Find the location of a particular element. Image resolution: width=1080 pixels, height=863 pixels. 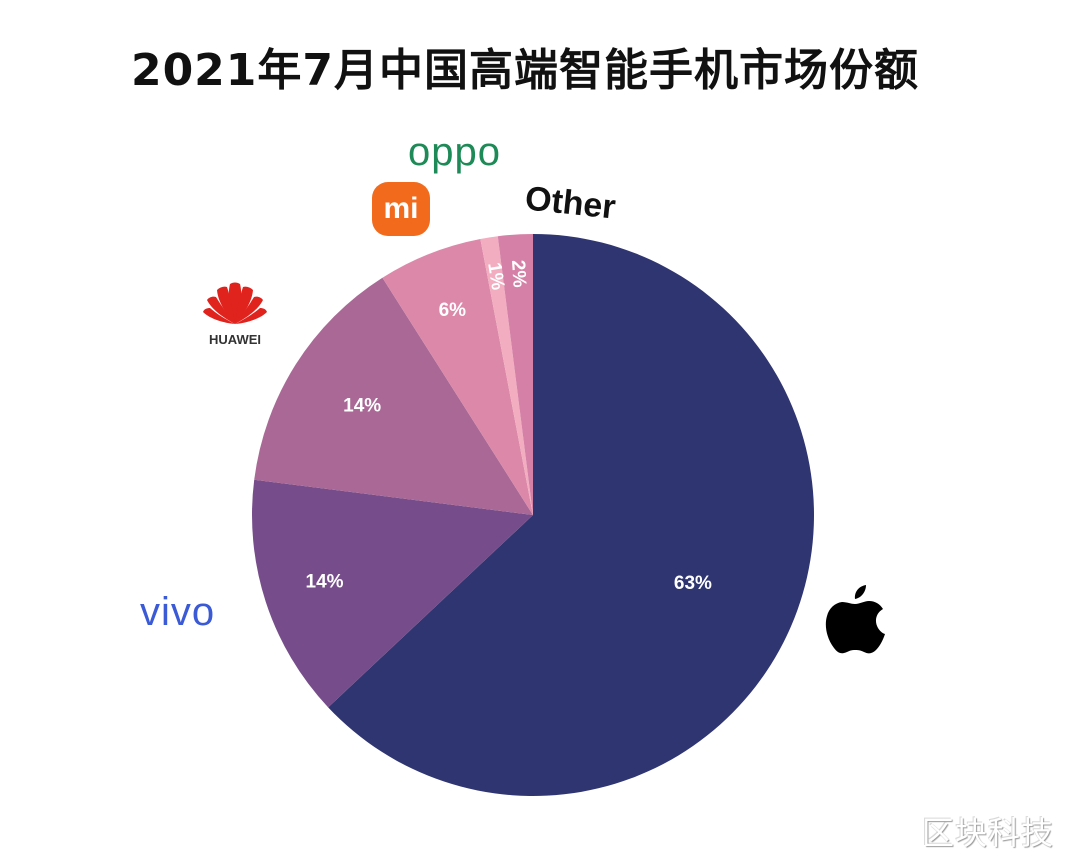

watermark: 区块科技 is located at coordinates (988, 833).